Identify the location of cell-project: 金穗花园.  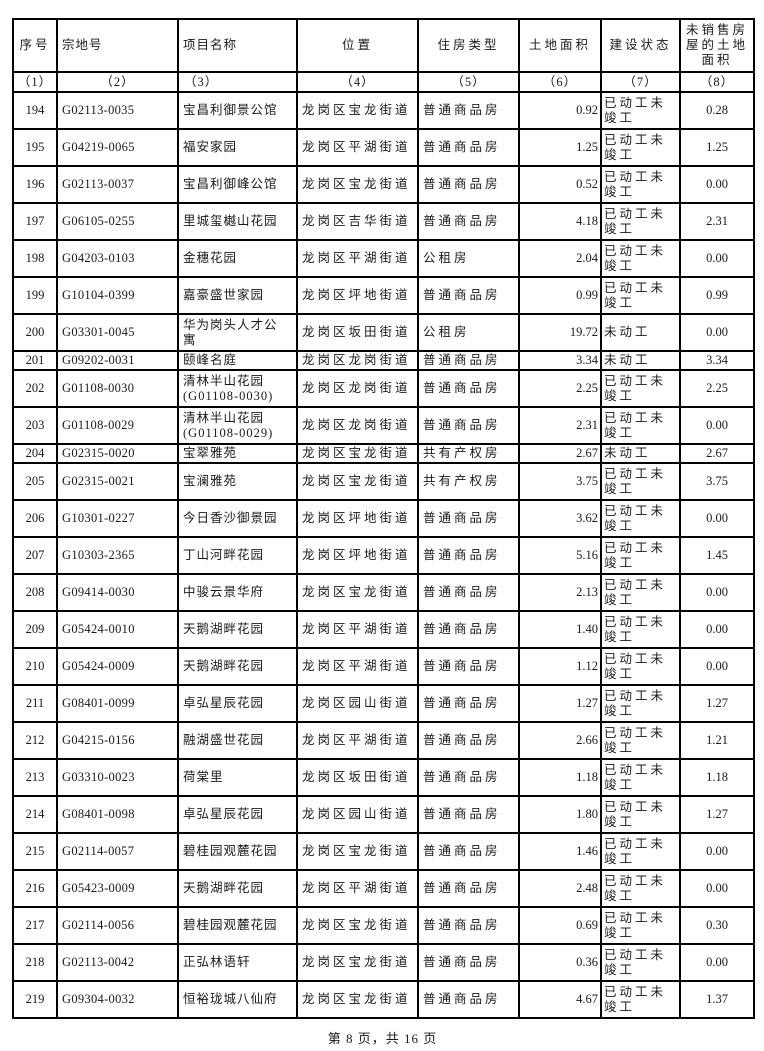
(237, 258).